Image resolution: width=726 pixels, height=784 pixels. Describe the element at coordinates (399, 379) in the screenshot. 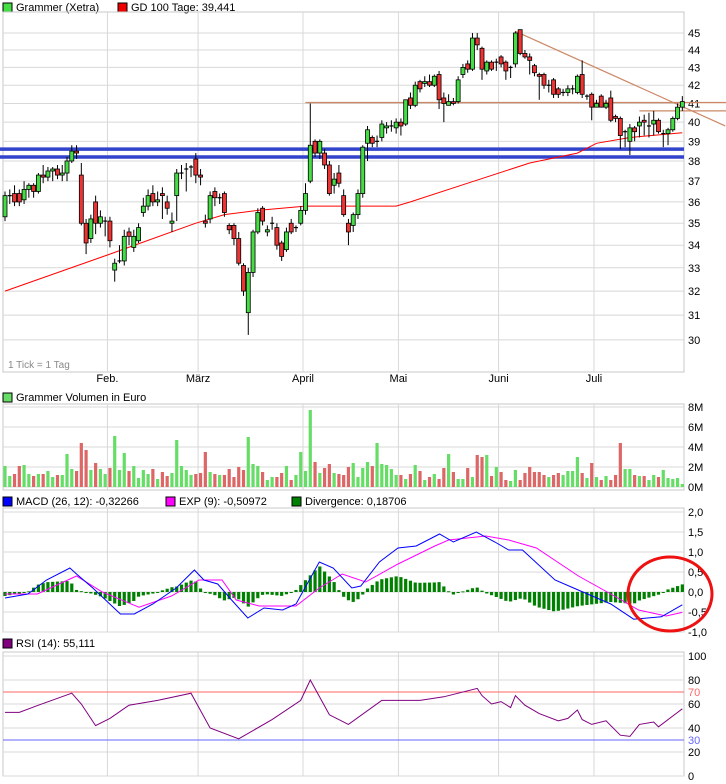

I see `month-label: Mai` at that location.